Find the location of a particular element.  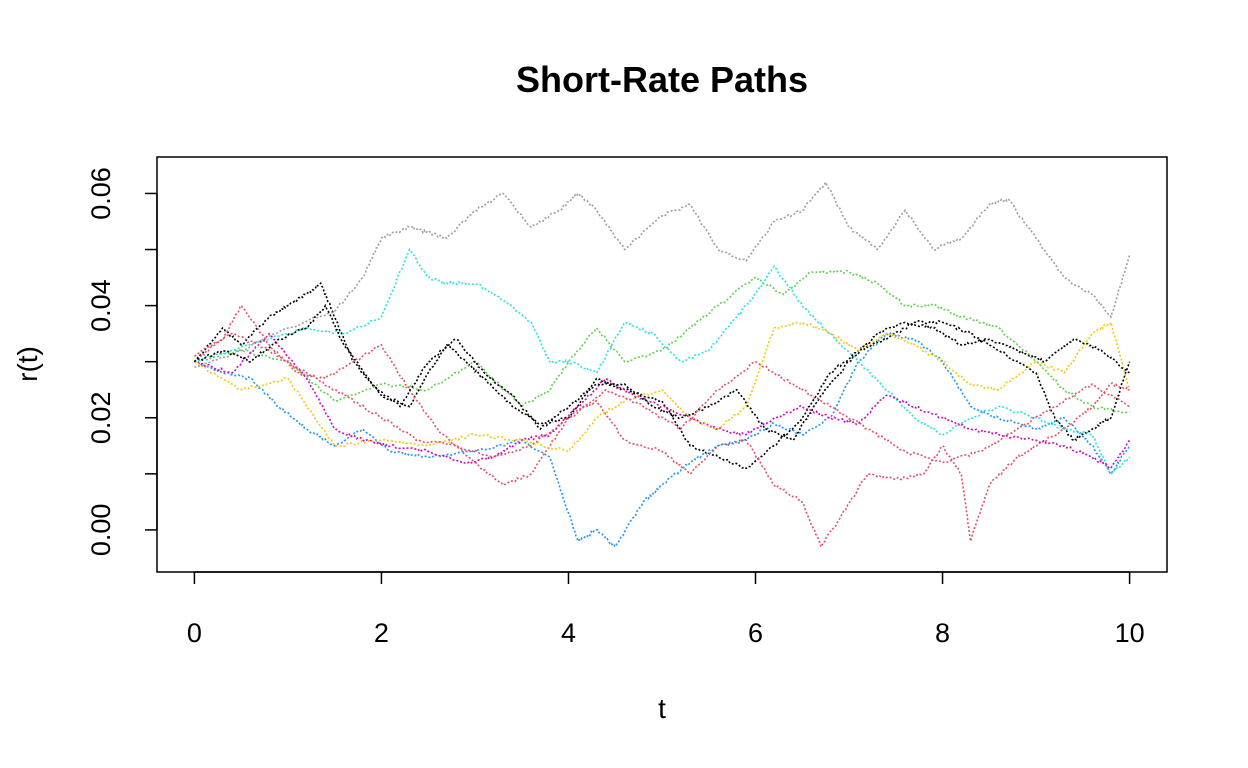

y-tick-label: 0.06 is located at coordinates (101, 193).